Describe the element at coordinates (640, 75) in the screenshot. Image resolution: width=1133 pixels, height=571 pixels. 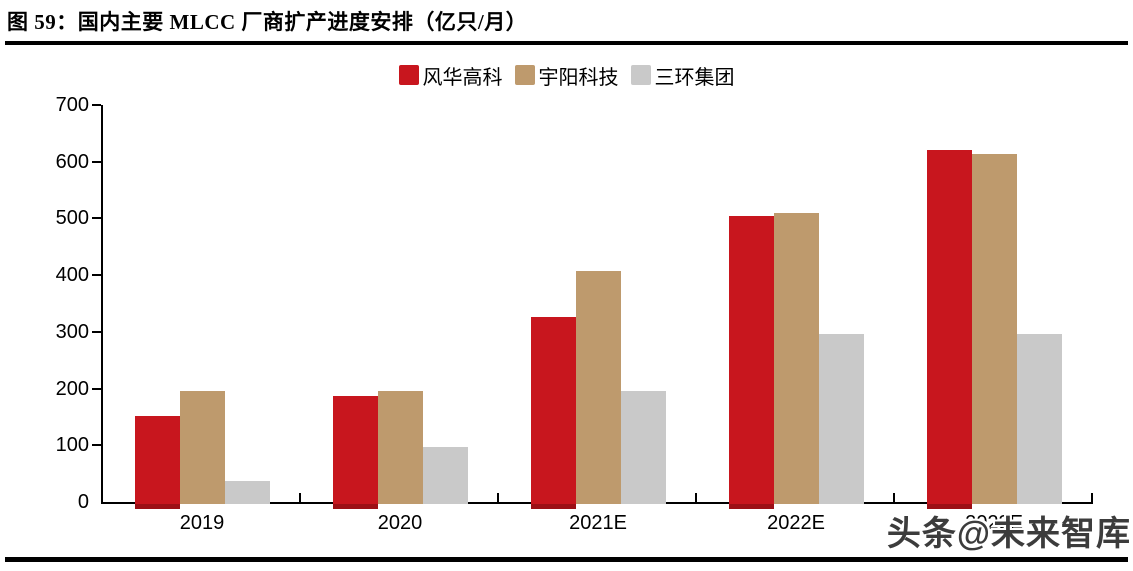
I see `legend-swatch-sanhuan` at that location.